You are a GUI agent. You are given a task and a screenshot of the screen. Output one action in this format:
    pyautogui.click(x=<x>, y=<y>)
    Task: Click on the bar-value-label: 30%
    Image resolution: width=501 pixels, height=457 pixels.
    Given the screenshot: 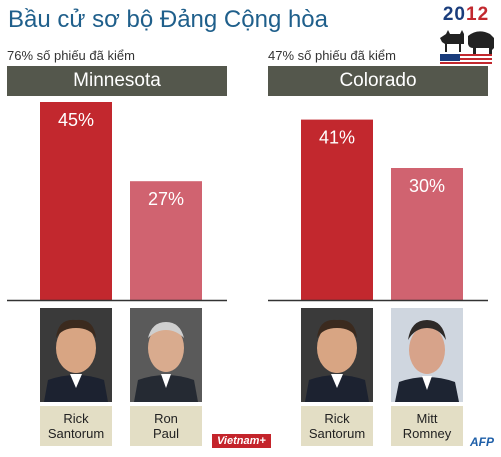 What is the action you would take?
    pyautogui.click(x=427, y=186)
    